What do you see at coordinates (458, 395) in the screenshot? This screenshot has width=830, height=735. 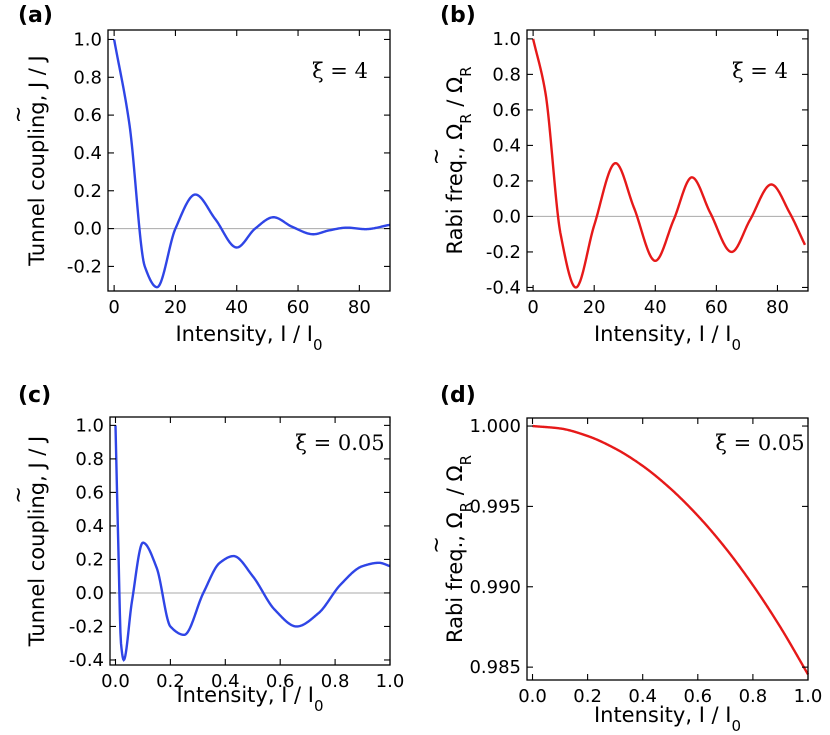 I see `panel-label: (d)` at bounding box center [458, 395].